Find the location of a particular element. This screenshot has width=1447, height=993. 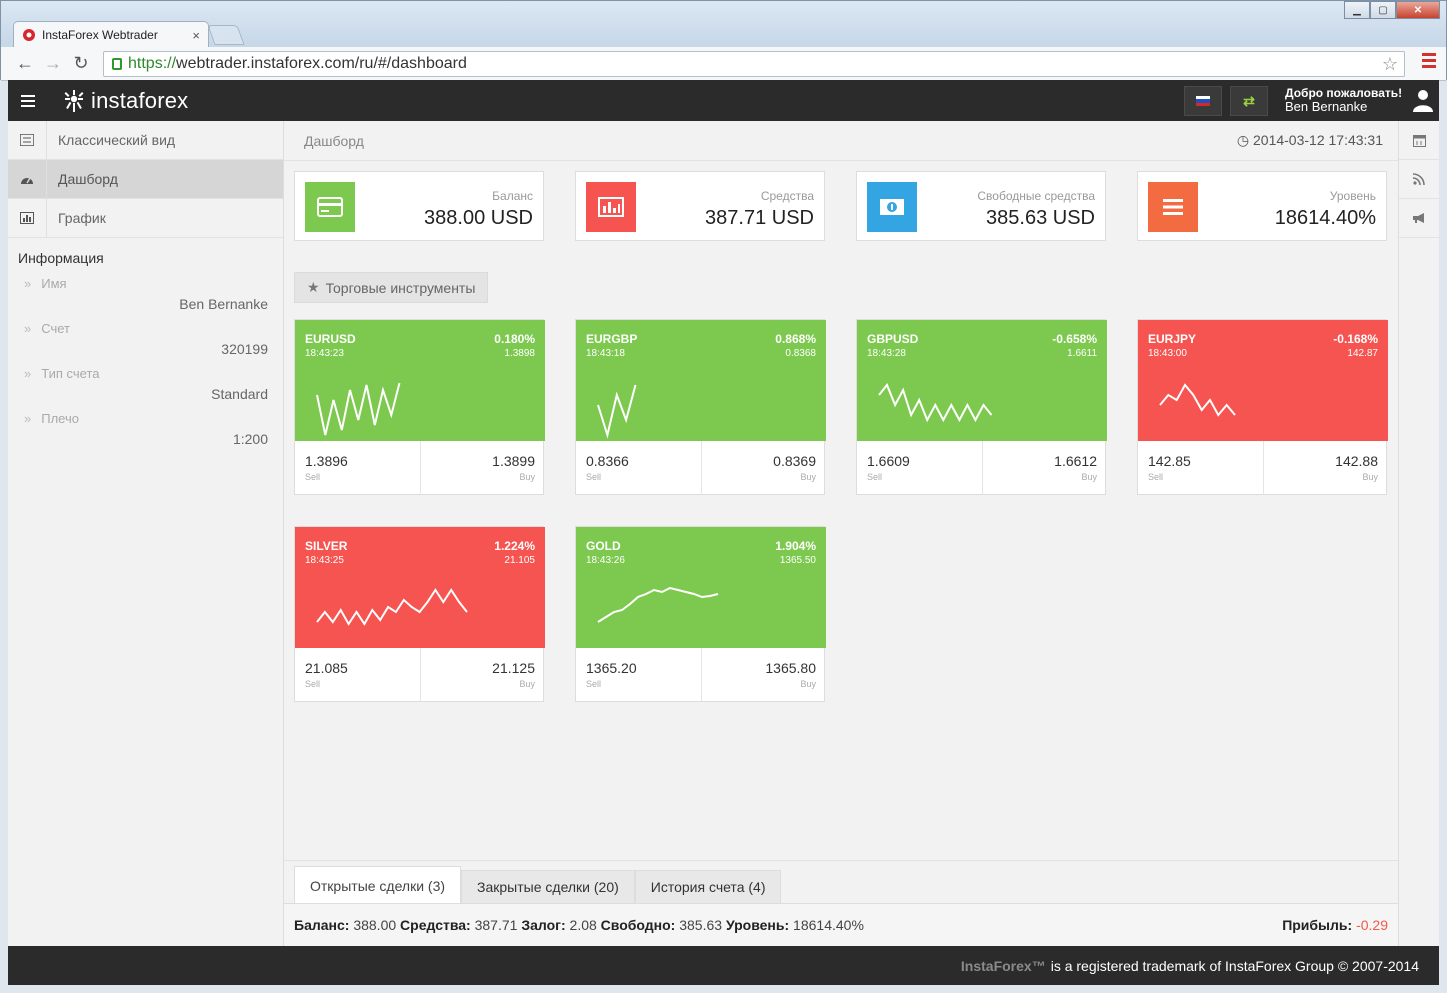

info-key: Имя is located at coordinates (45, 283).